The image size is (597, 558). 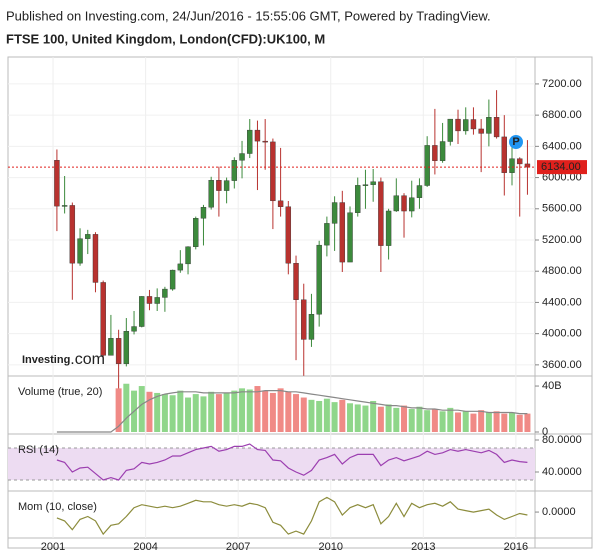 What do you see at coordinates (87, 359) in the screenshot?
I see `logo-suffix: .com` at bounding box center [87, 359].